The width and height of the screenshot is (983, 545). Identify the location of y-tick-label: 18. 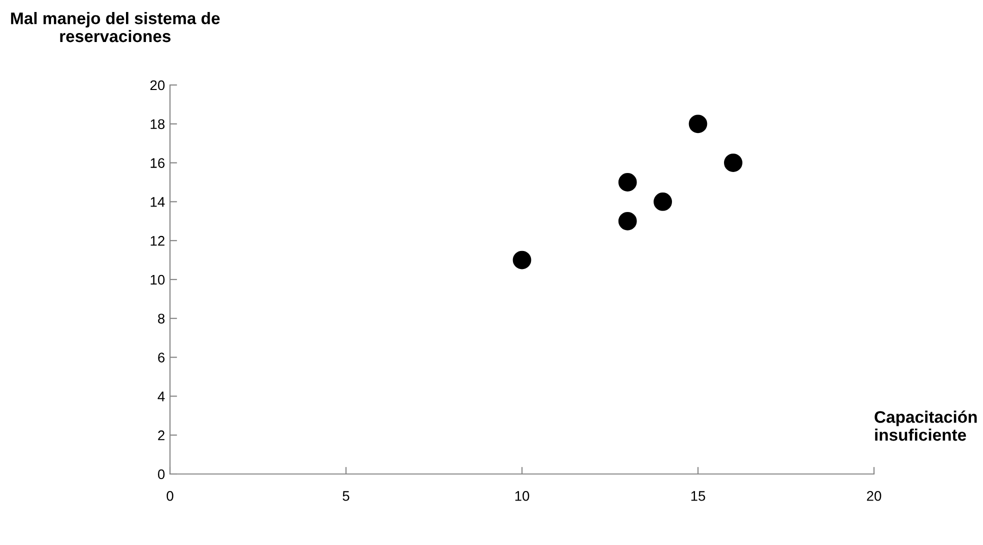
(157, 124).